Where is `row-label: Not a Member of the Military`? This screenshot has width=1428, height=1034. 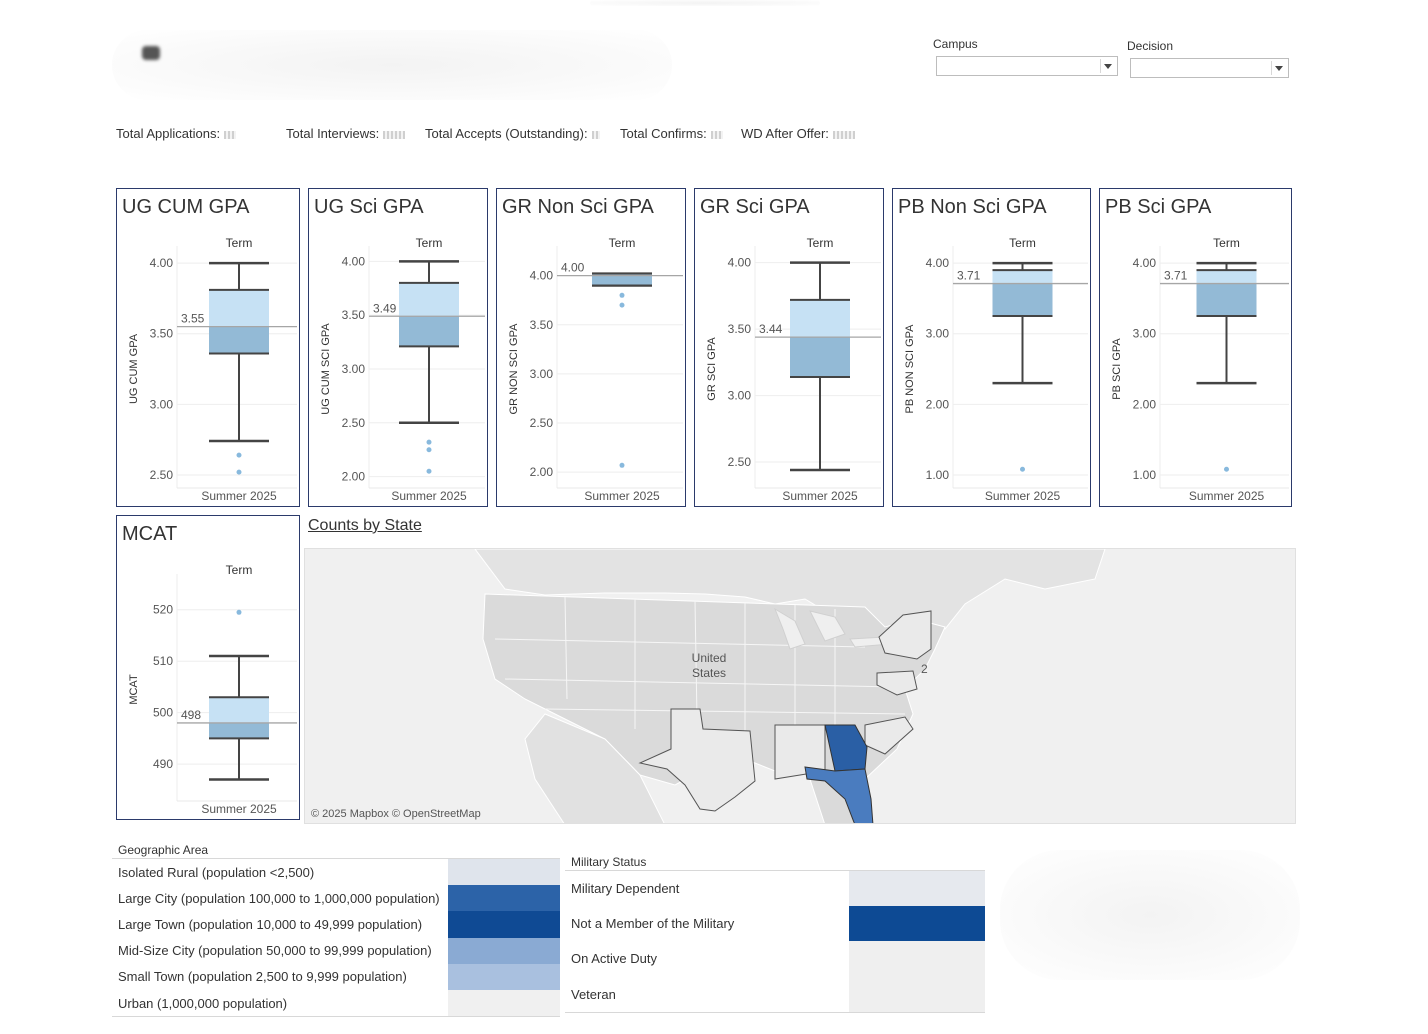
row-label: Not a Member of the Military is located at coordinates (653, 924).